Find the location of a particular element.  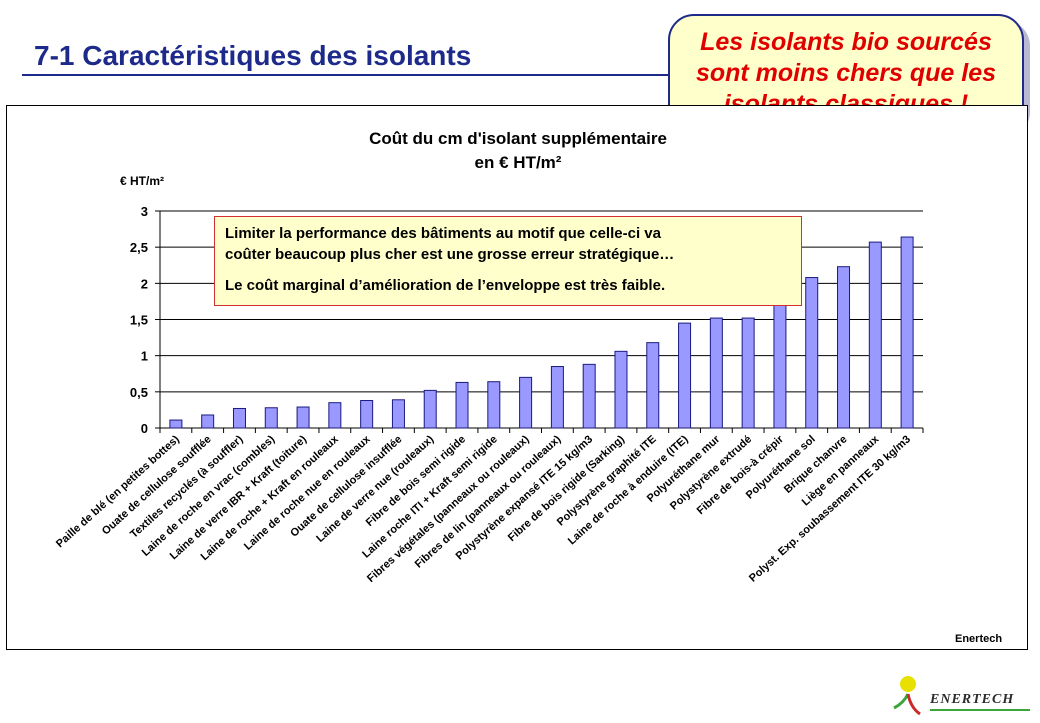

chart-title-line-1: Coût du cm d'isolant supplémentaire is located at coordinates (518, 138).